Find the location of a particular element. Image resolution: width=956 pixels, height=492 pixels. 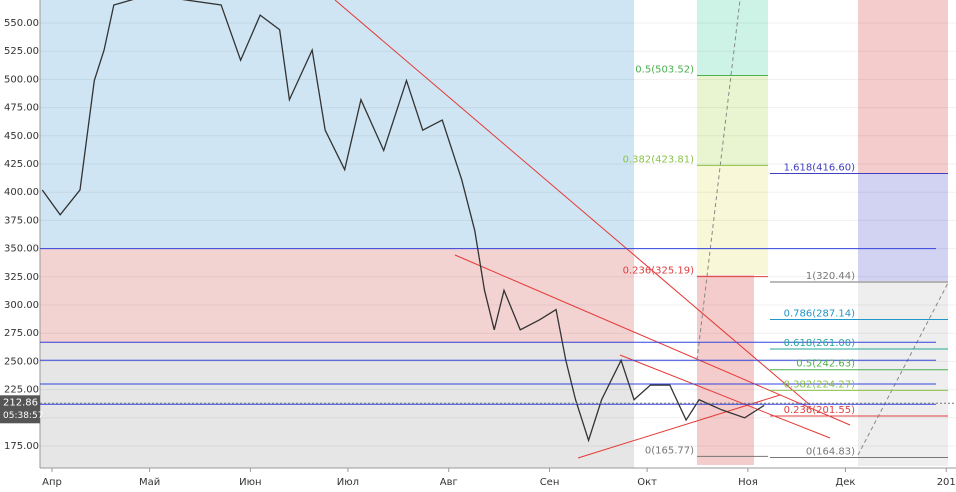

y-tick-label: 475.00 is located at coordinates (21, 108).